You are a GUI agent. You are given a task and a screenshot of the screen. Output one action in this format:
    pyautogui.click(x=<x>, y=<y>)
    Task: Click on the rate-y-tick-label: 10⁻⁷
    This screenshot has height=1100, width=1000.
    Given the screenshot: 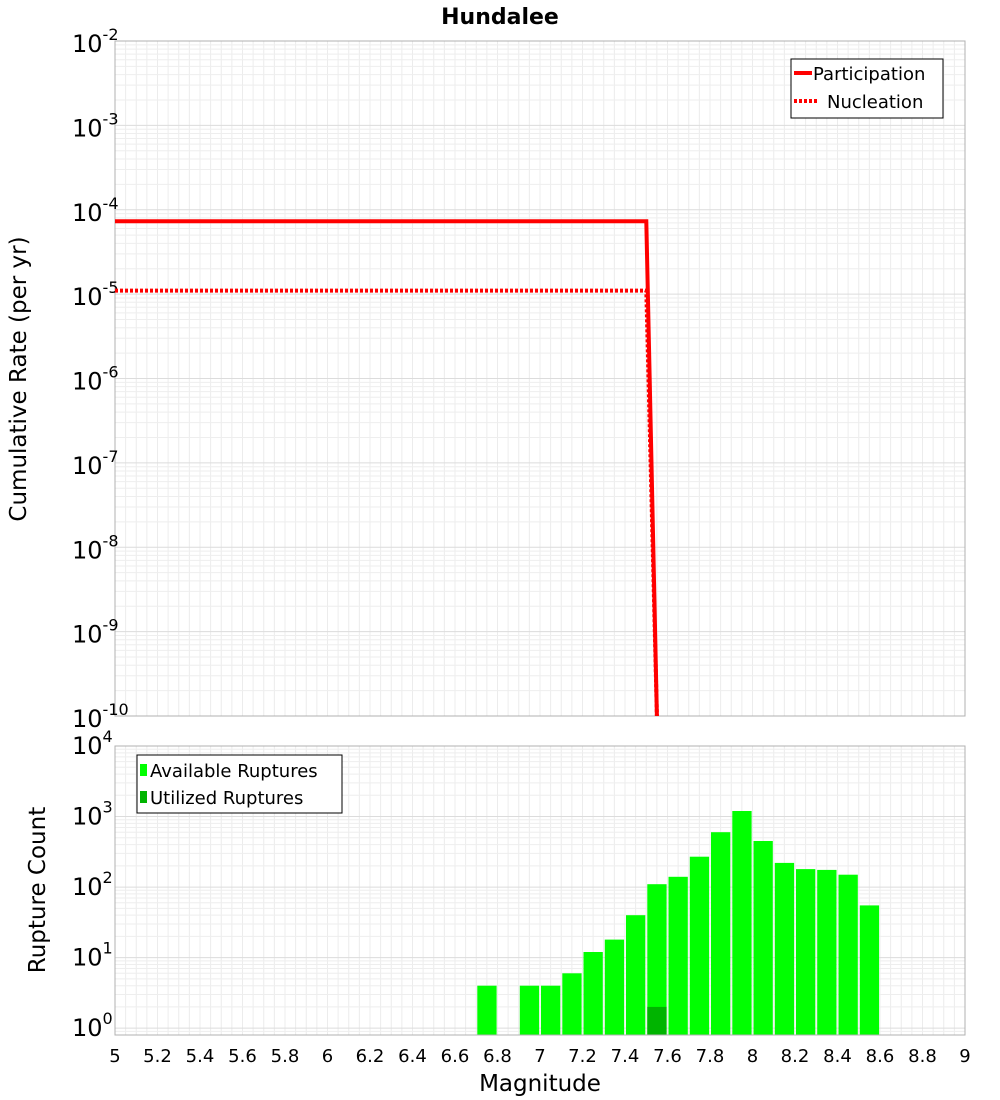 What is the action you would take?
    pyautogui.click(x=95, y=463)
    